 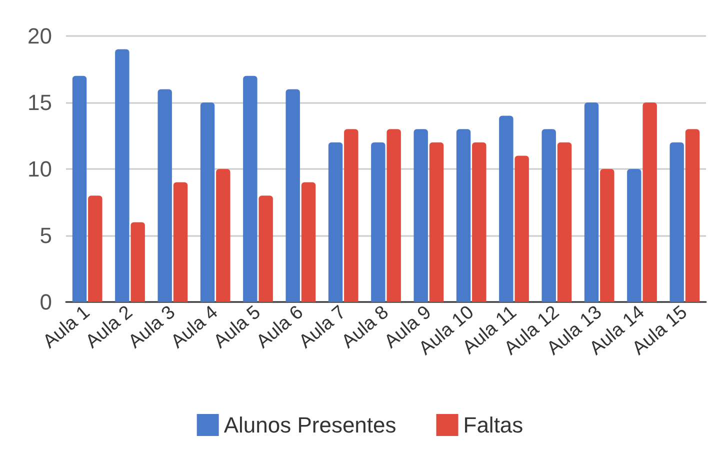 I want to click on y-tick-label: 20, so click(x=40, y=36).